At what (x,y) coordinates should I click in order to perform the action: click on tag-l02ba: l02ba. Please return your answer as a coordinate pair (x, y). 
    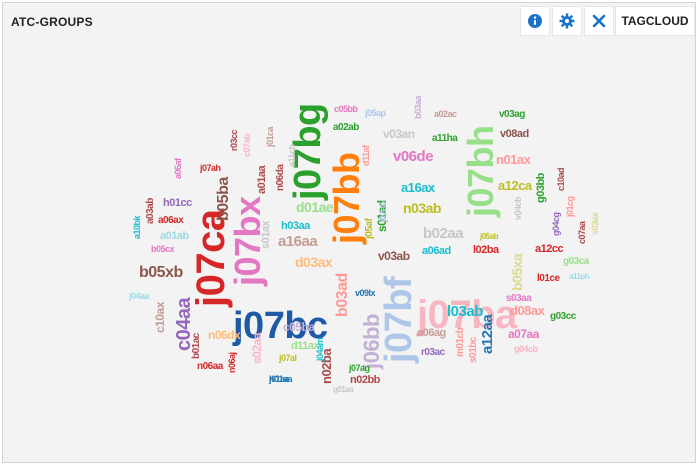
    Looking at the image, I should click on (487, 250).